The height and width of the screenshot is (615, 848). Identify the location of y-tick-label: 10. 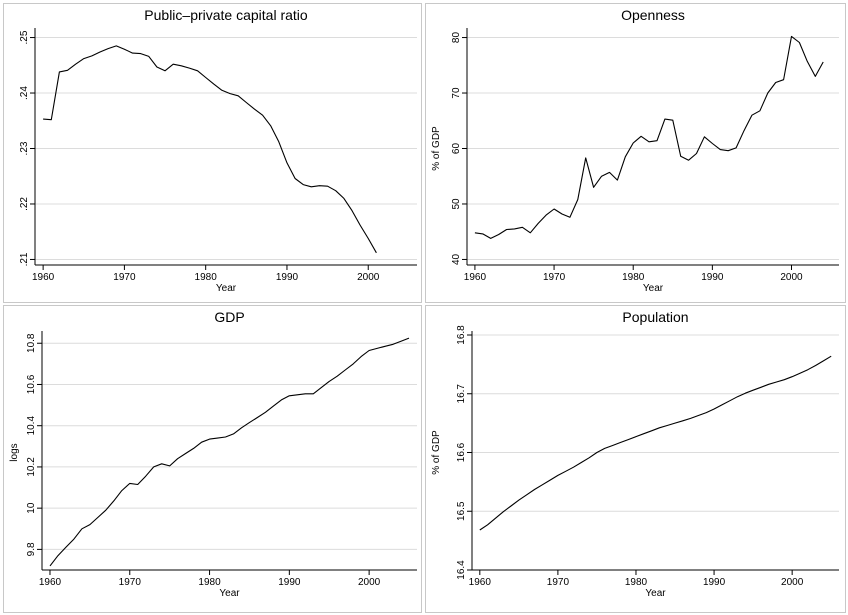
(31, 508).